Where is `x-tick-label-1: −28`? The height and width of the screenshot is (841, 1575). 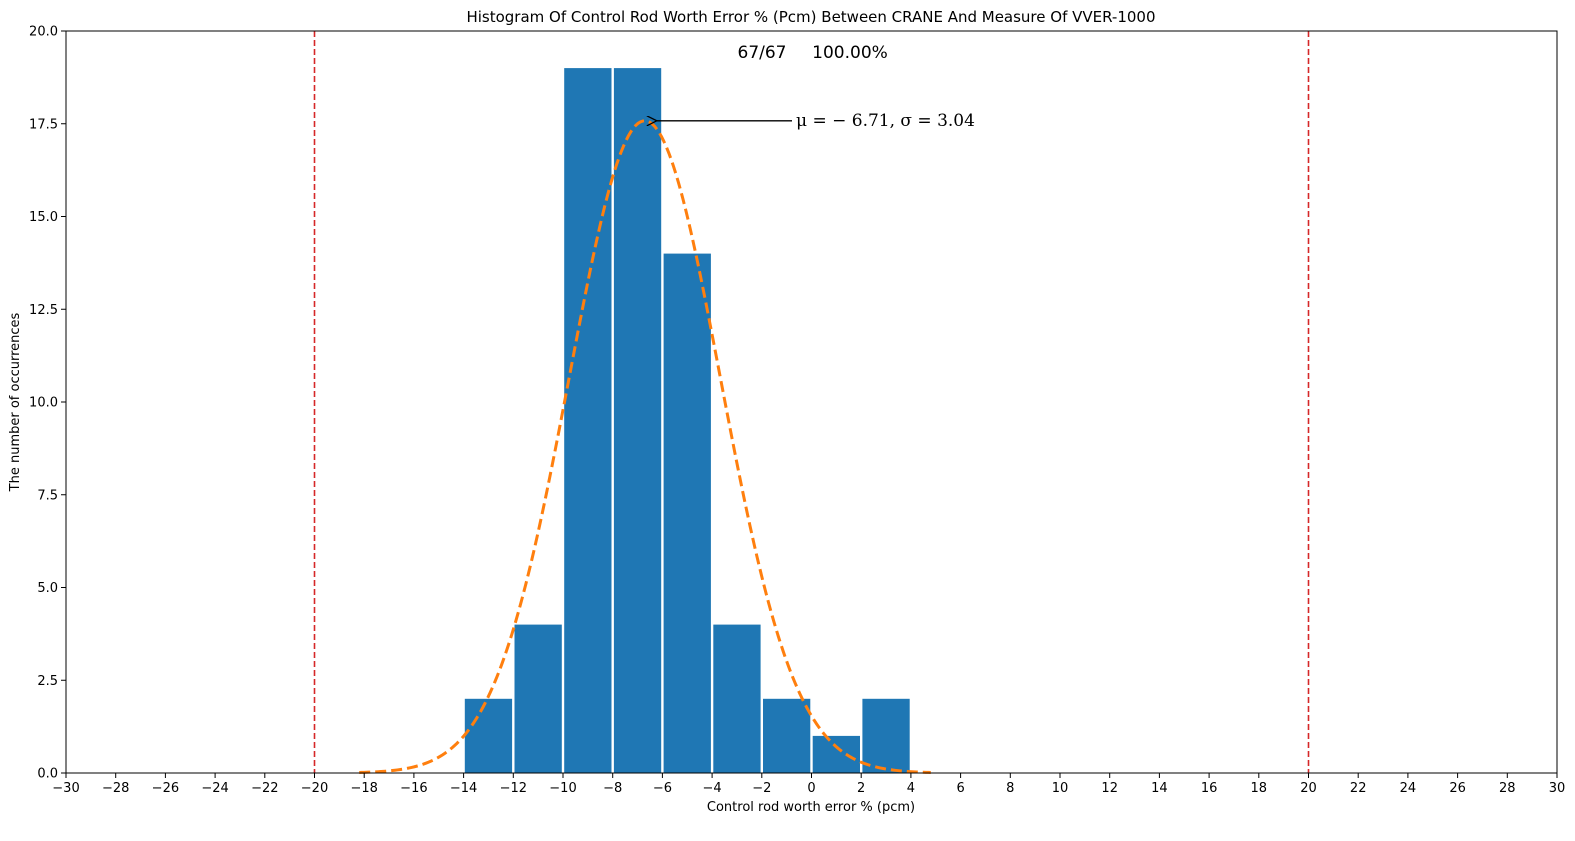 x-tick-label-1: −28 is located at coordinates (115, 788).